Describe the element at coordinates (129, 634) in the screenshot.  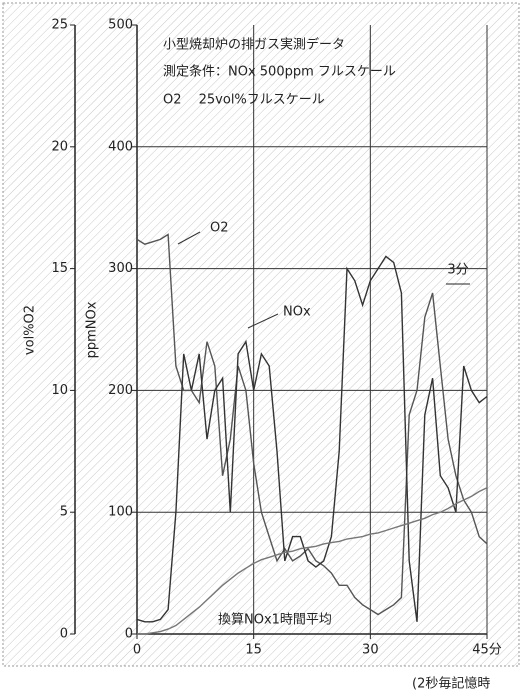
I see `y-tick-label: 0` at that location.